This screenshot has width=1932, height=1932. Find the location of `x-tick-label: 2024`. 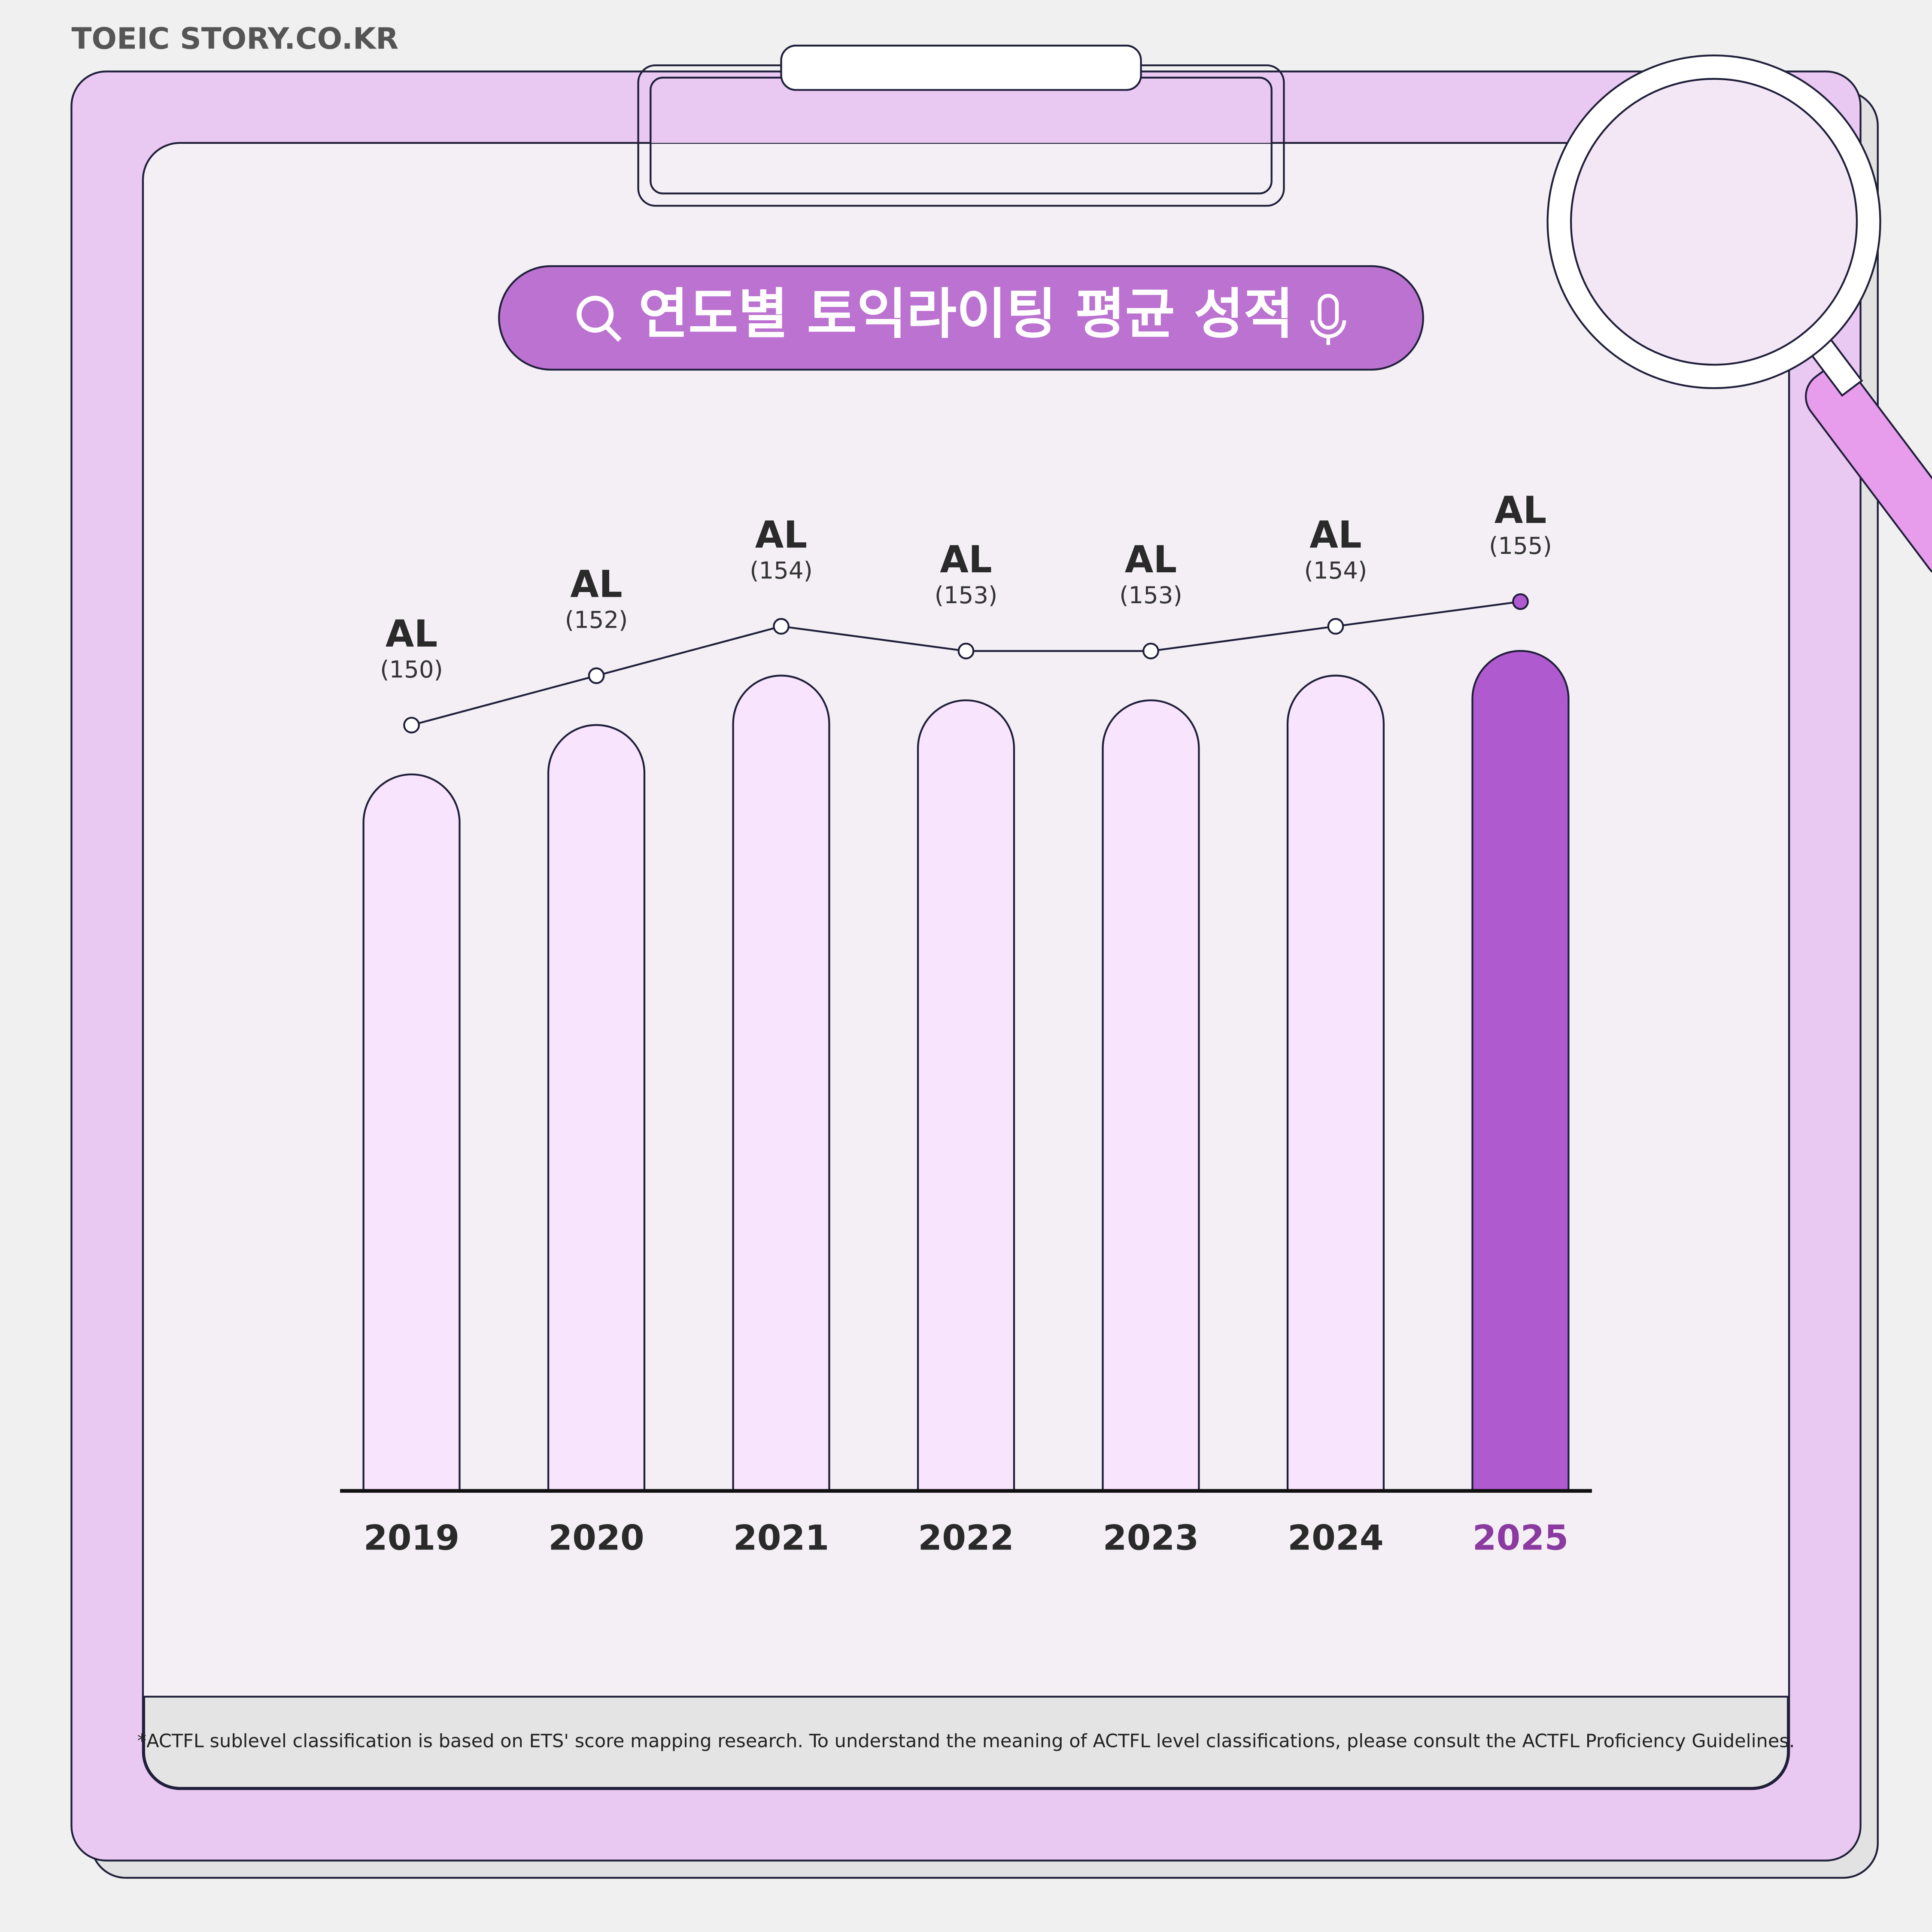

x-tick-label: 2024 is located at coordinates (1336, 1537).